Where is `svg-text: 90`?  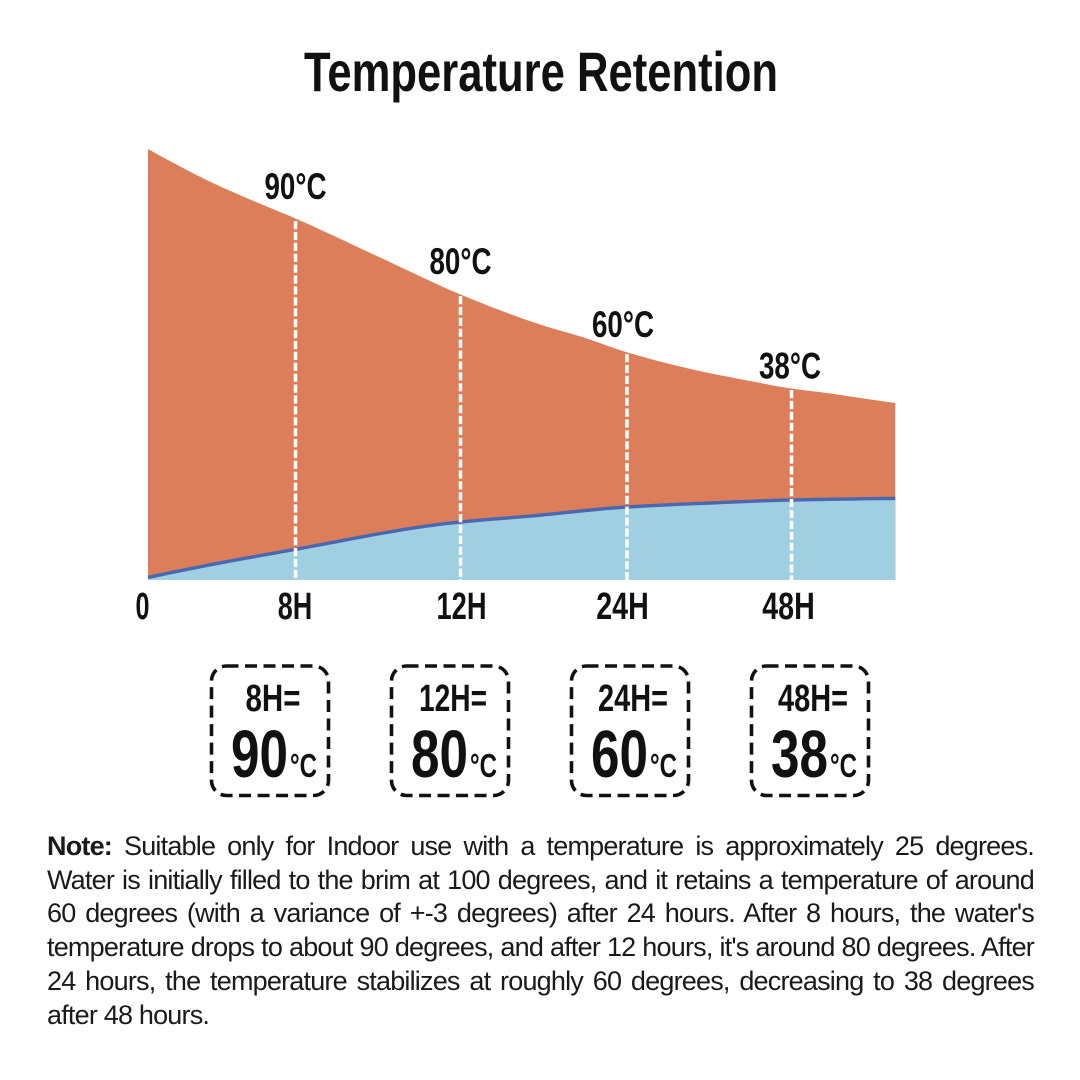
svg-text: 90 is located at coordinates (259, 754).